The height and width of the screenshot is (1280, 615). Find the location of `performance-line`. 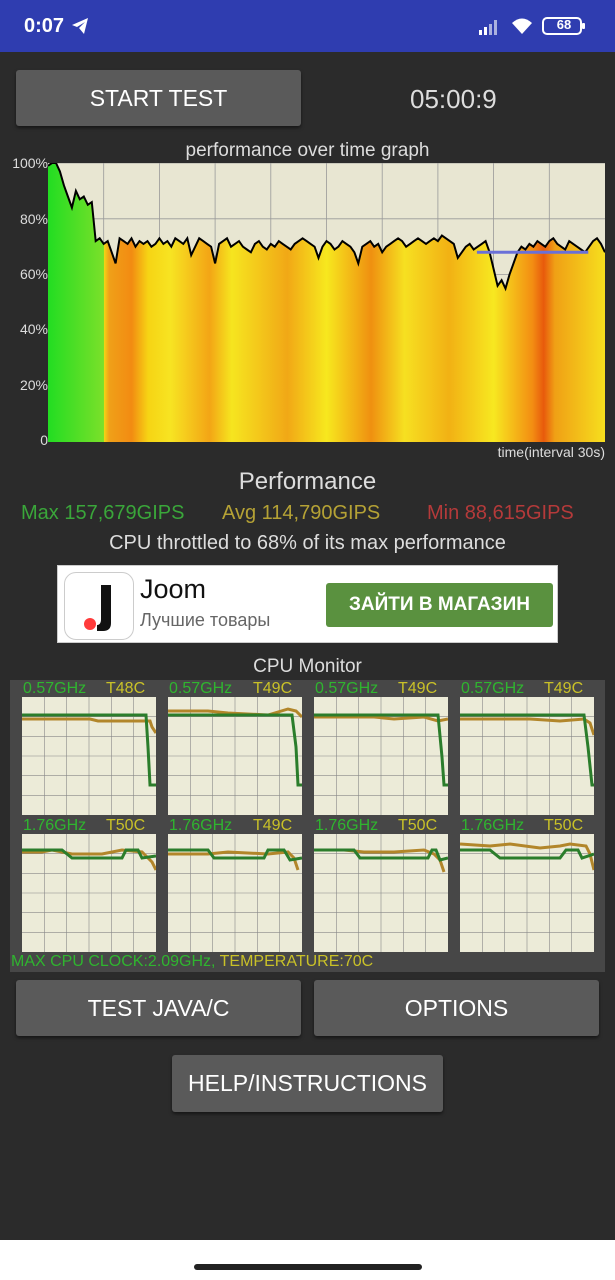

performance-line is located at coordinates (326, 227).